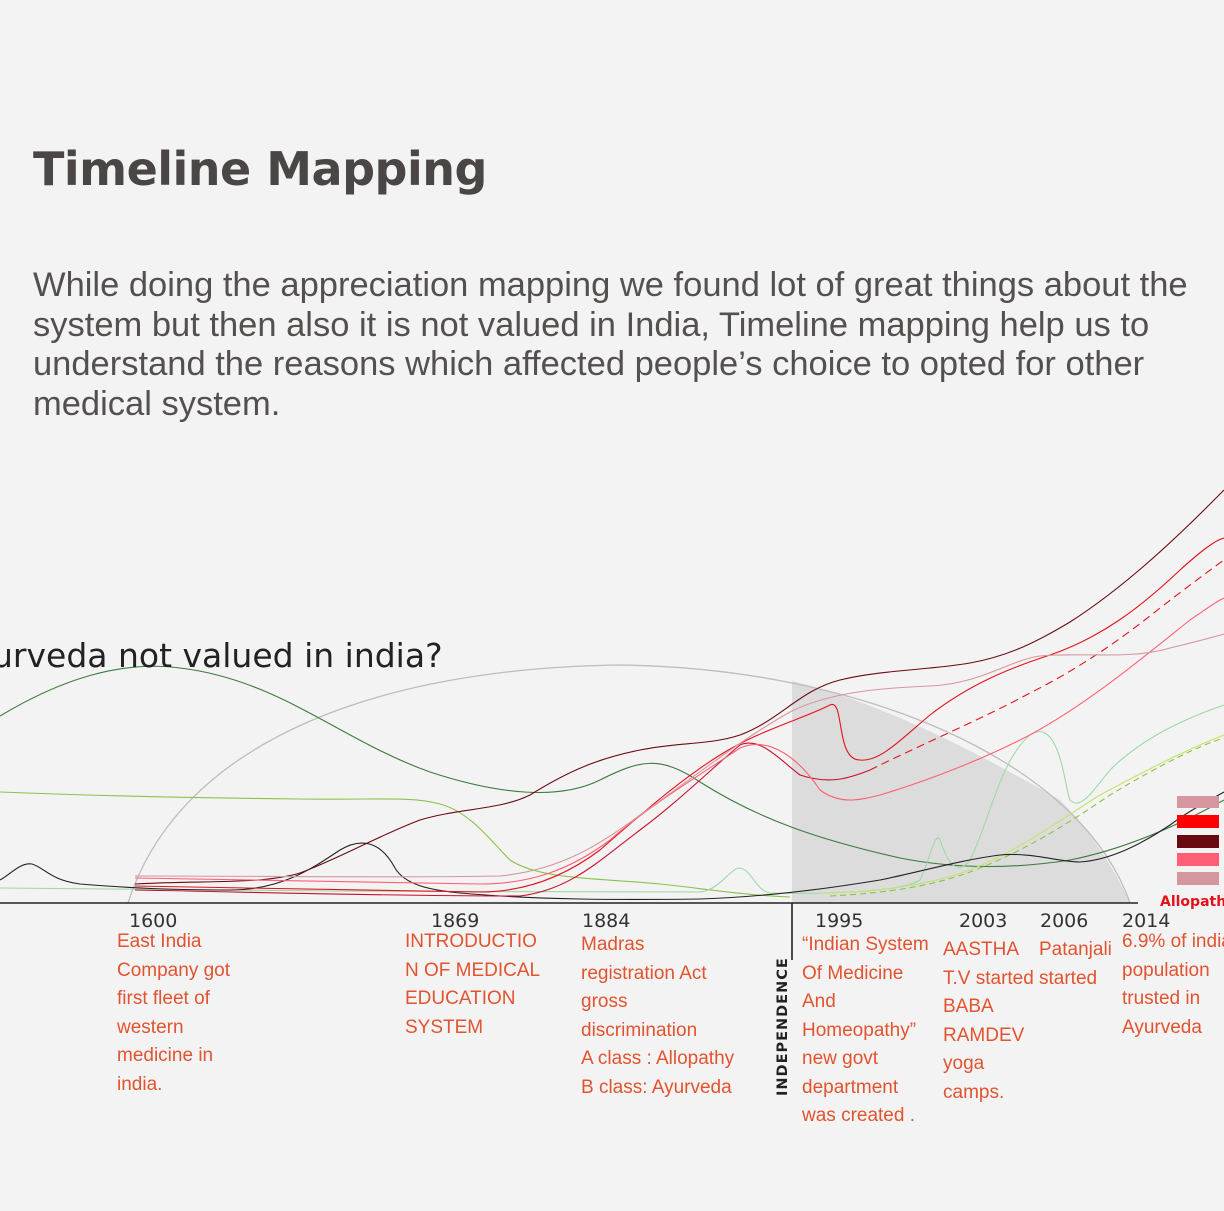 Image resolution: width=1224 pixels, height=1211 pixels. What do you see at coordinates (1146, 921) in the screenshot?
I see `year-label-2014: 2014` at bounding box center [1146, 921].